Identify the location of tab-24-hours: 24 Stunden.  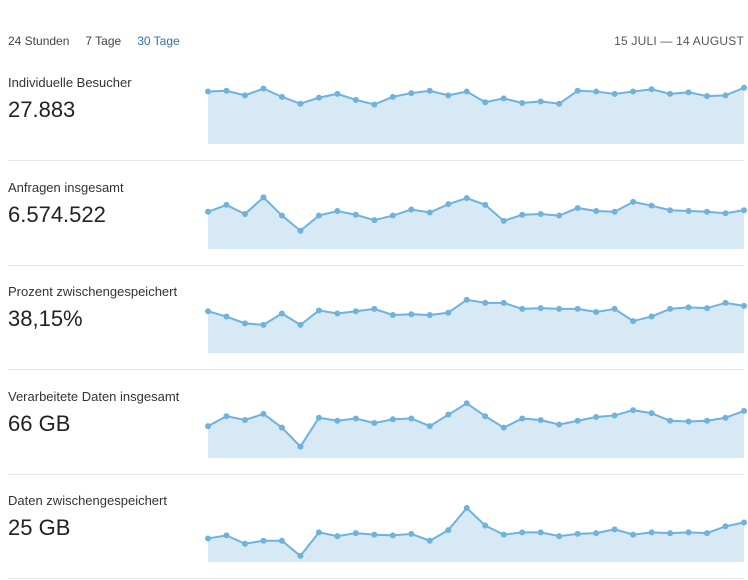
(39, 41).